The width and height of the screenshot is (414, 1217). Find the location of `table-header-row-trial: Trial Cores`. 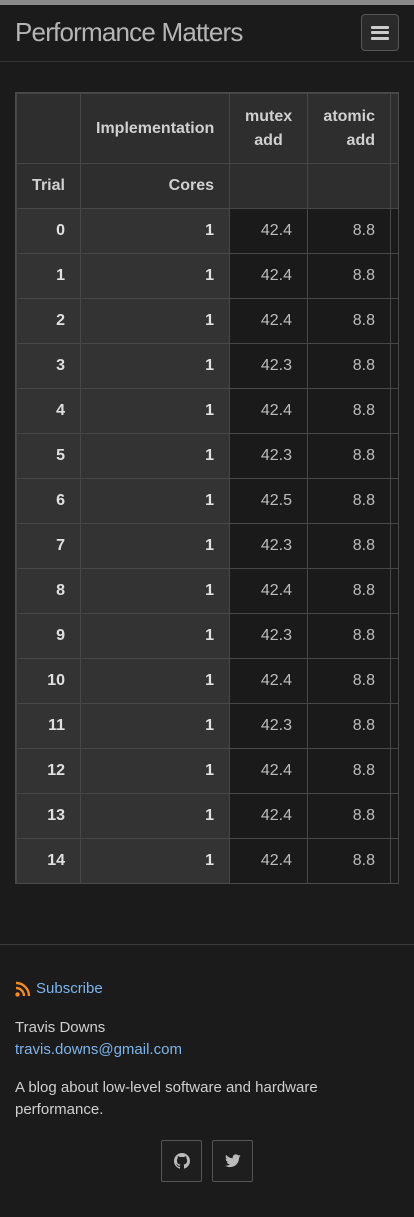

table-header-row-trial: Trial Cores is located at coordinates (207, 186).